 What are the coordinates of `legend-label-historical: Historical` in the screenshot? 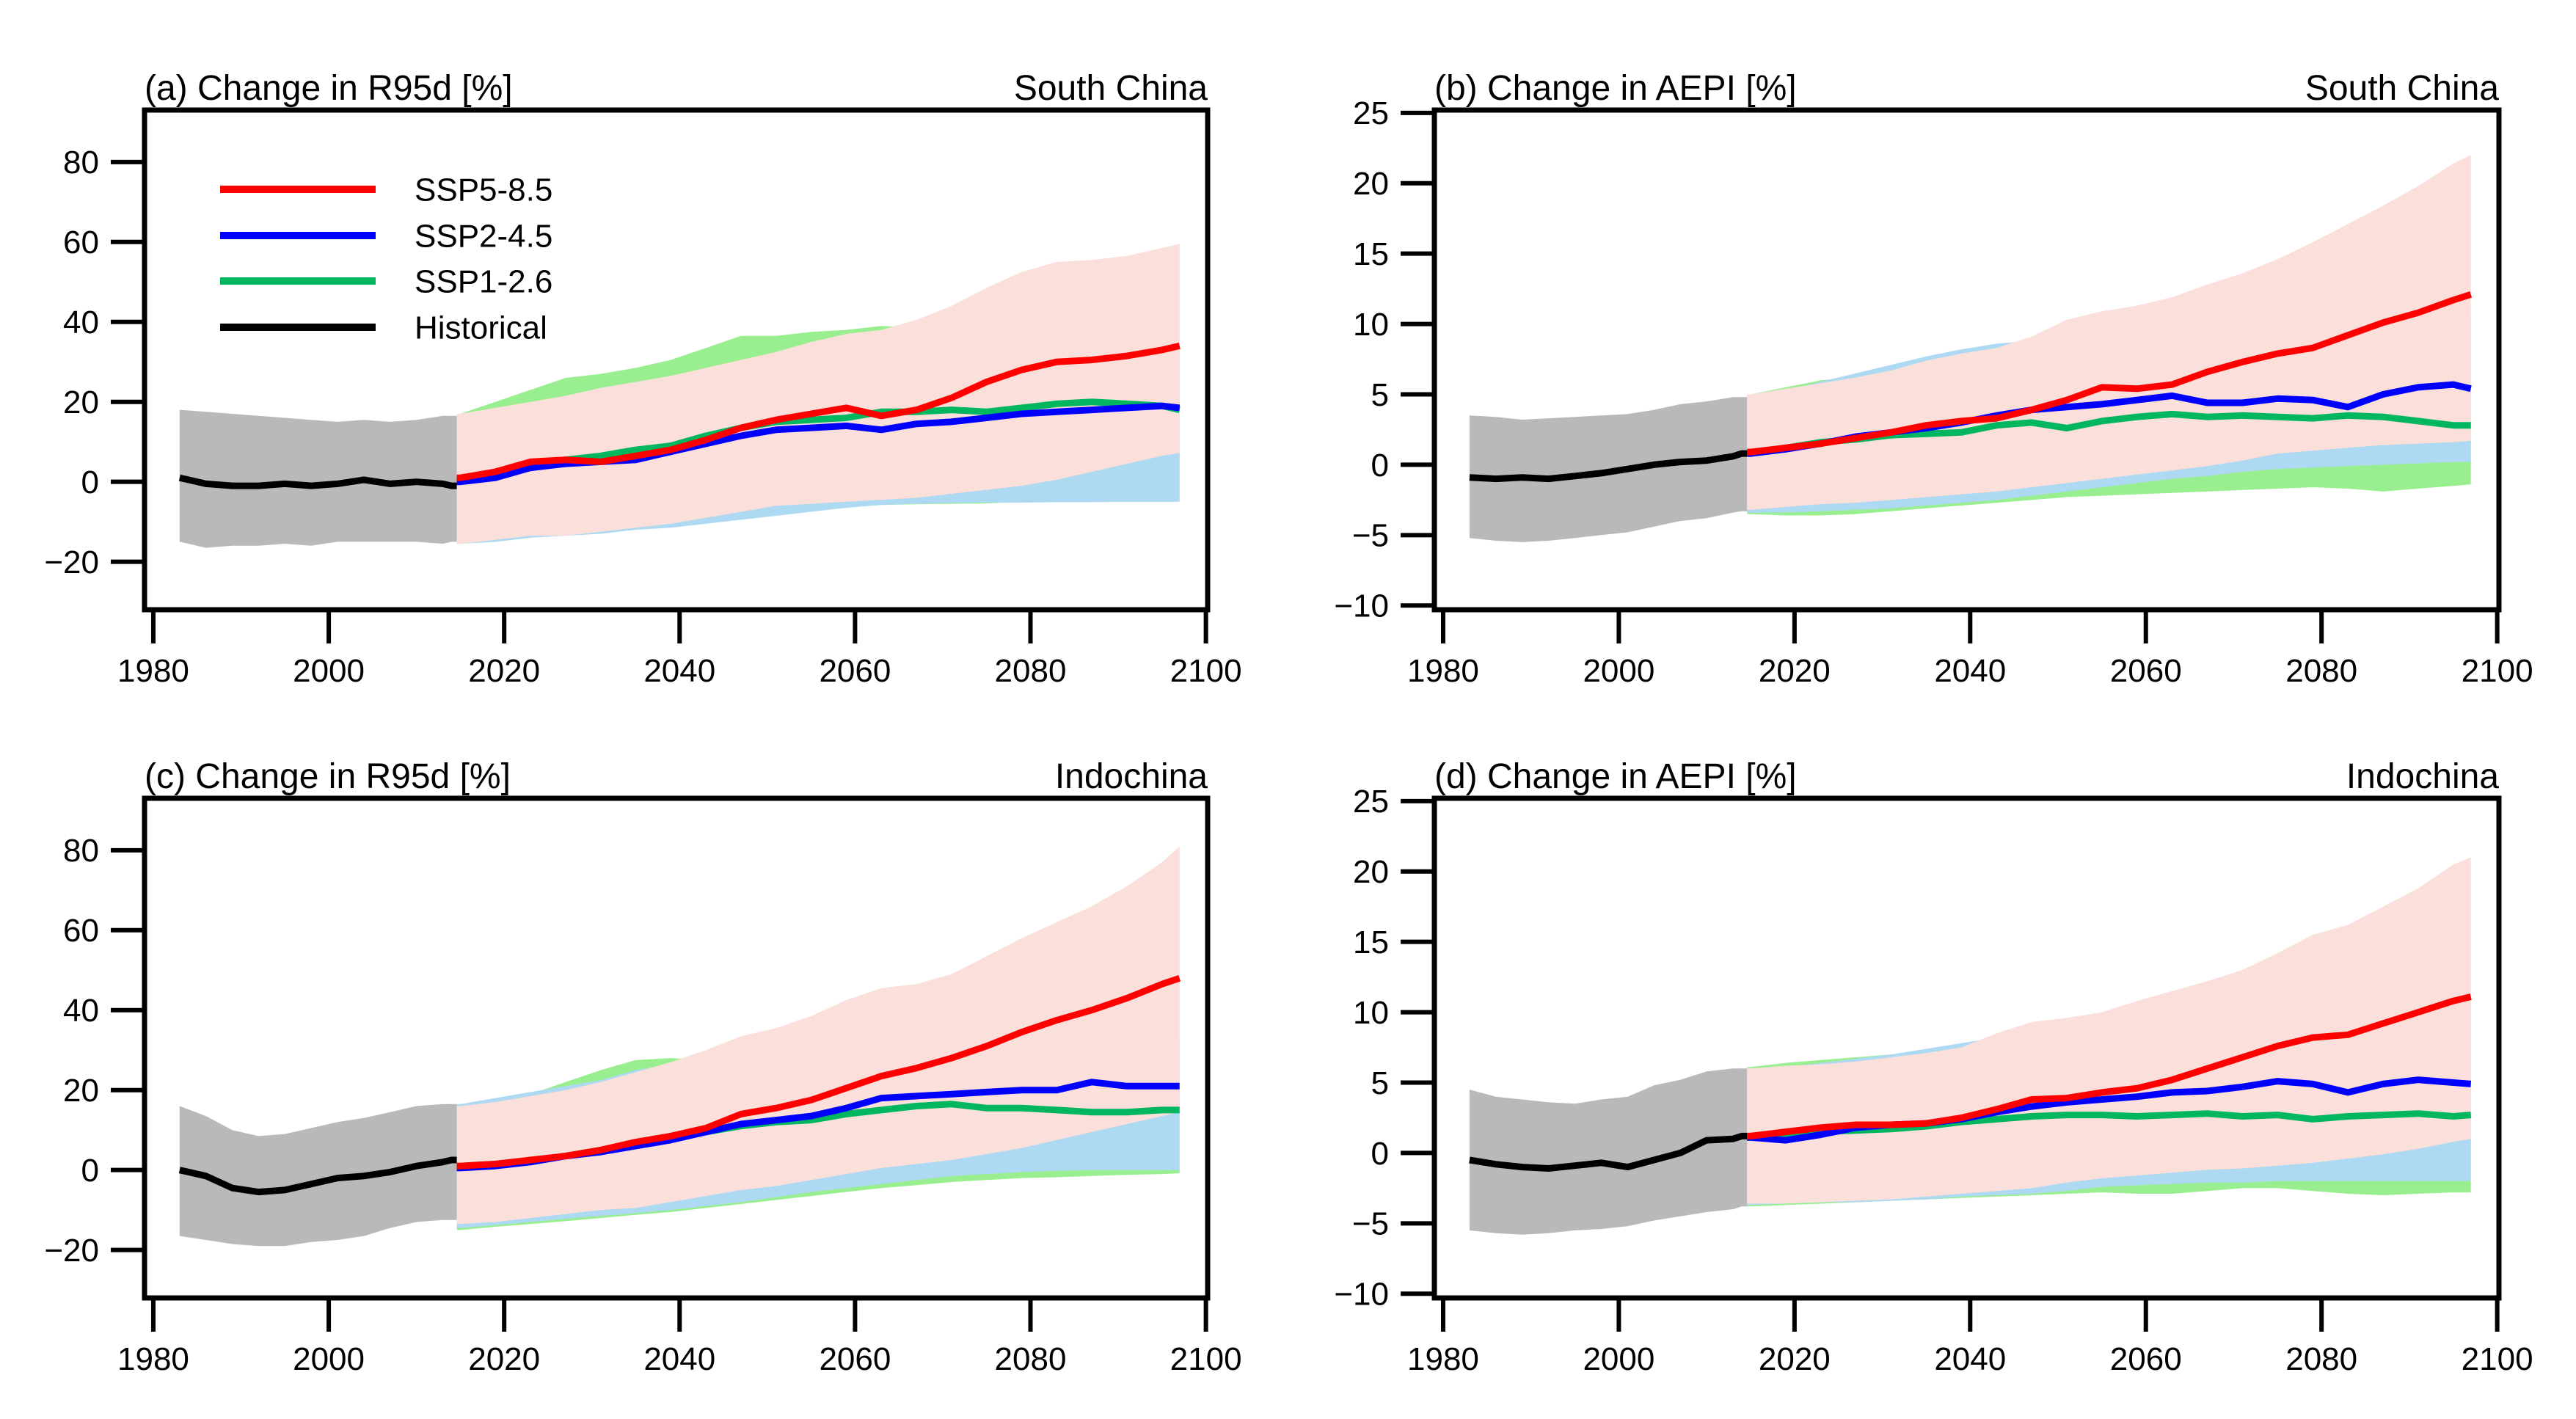 It's located at (481, 328).